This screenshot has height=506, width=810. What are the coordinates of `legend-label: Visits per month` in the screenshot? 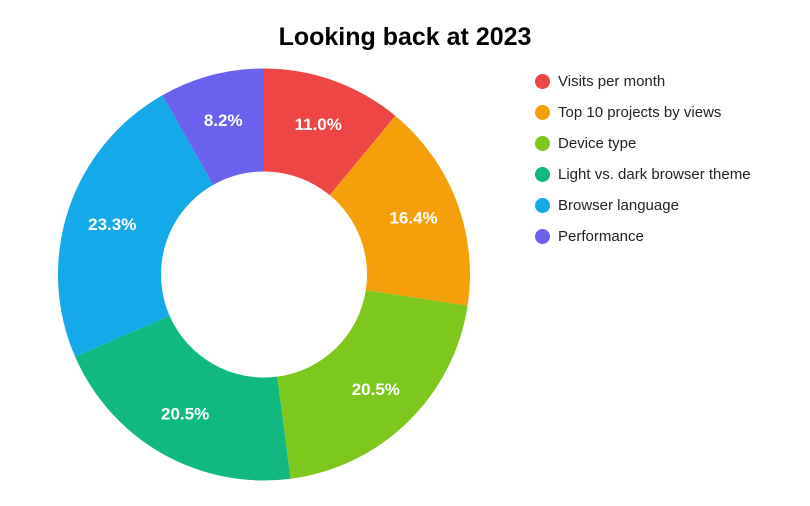 It's located at (612, 81).